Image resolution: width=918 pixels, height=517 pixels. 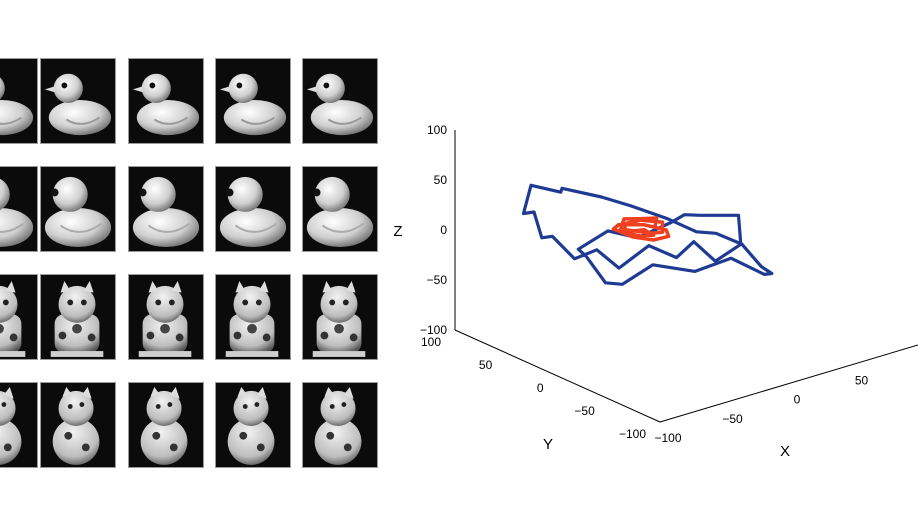 I want to click on z-tick-label: −50, so click(x=437, y=280).